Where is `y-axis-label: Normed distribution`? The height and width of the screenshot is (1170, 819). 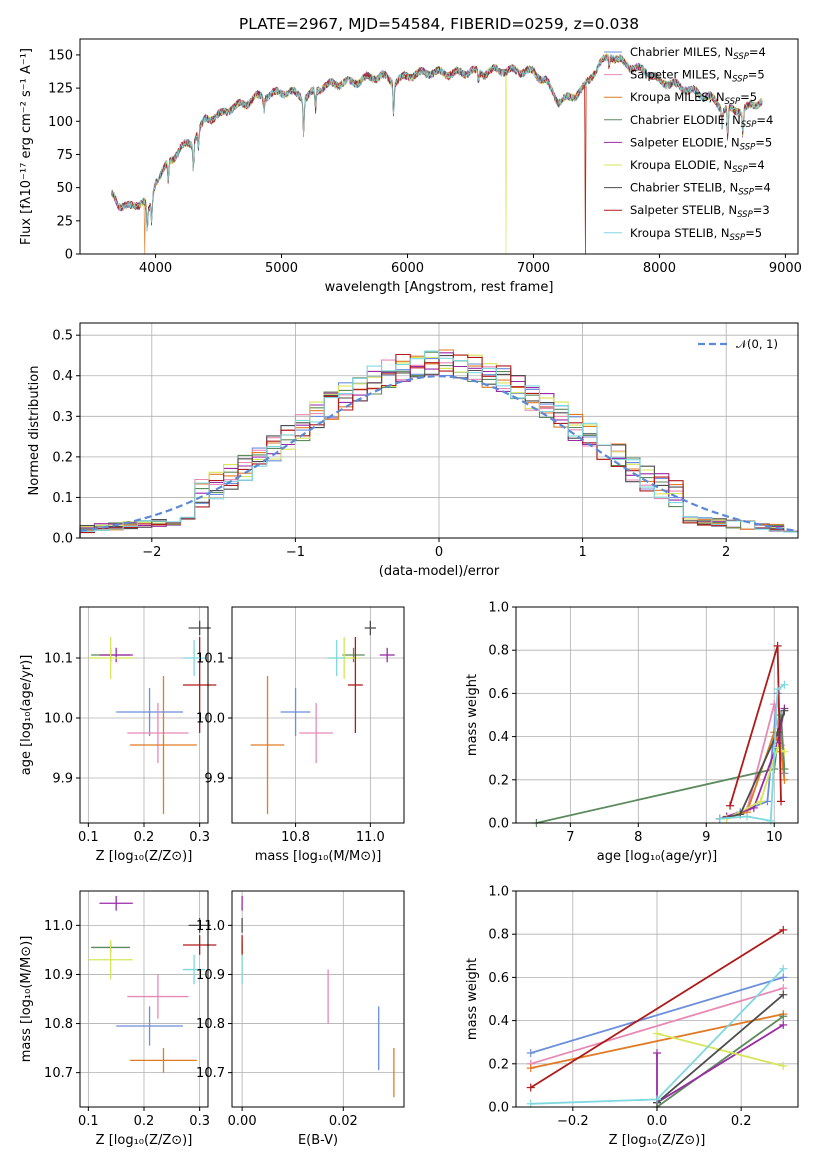
y-axis-label: Normed distribution is located at coordinates (34, 431).